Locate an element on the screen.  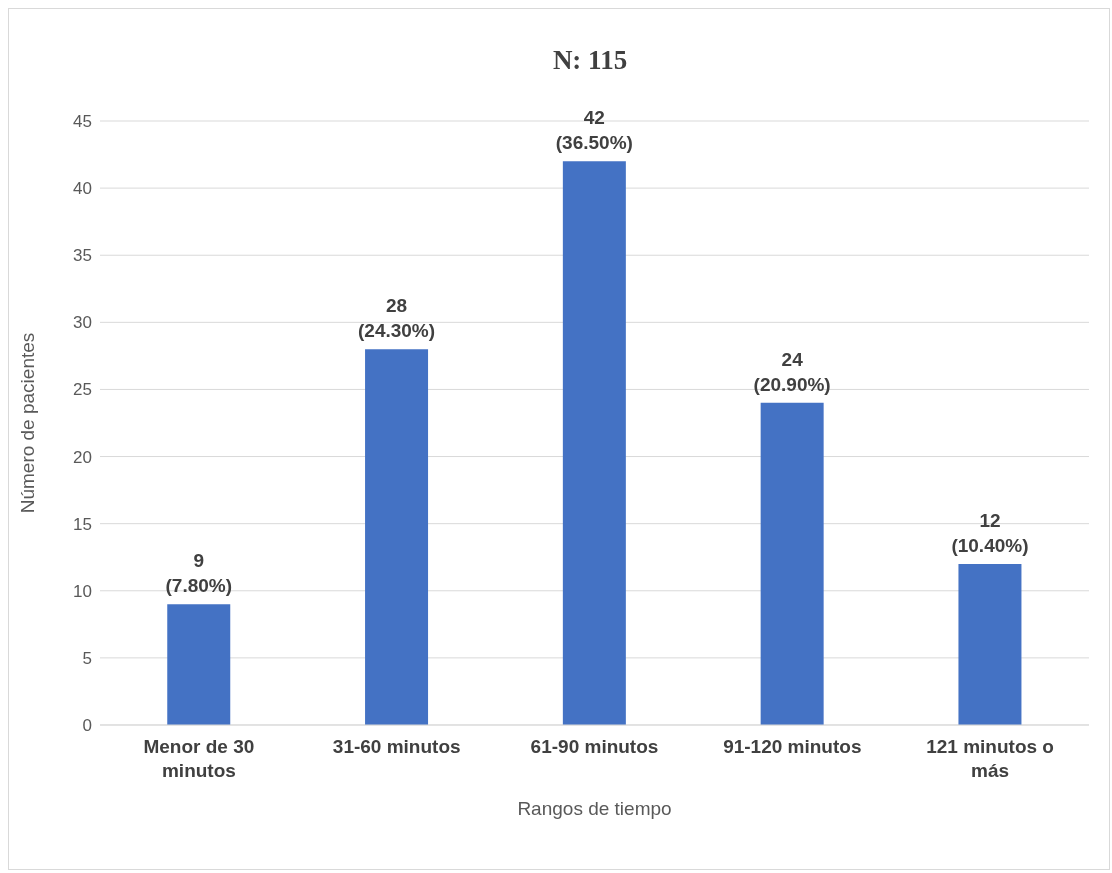
y-tick-label: 30 is located at coordinates (82, 323).